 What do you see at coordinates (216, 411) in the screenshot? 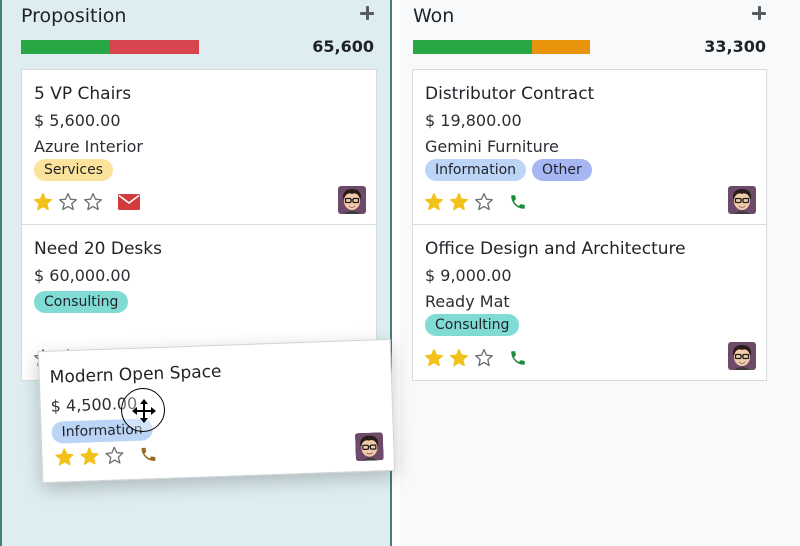
I see `dragged-kanban-card: Modern Open Space $ 4,500.00 Information` at bounding box center [216, 411].